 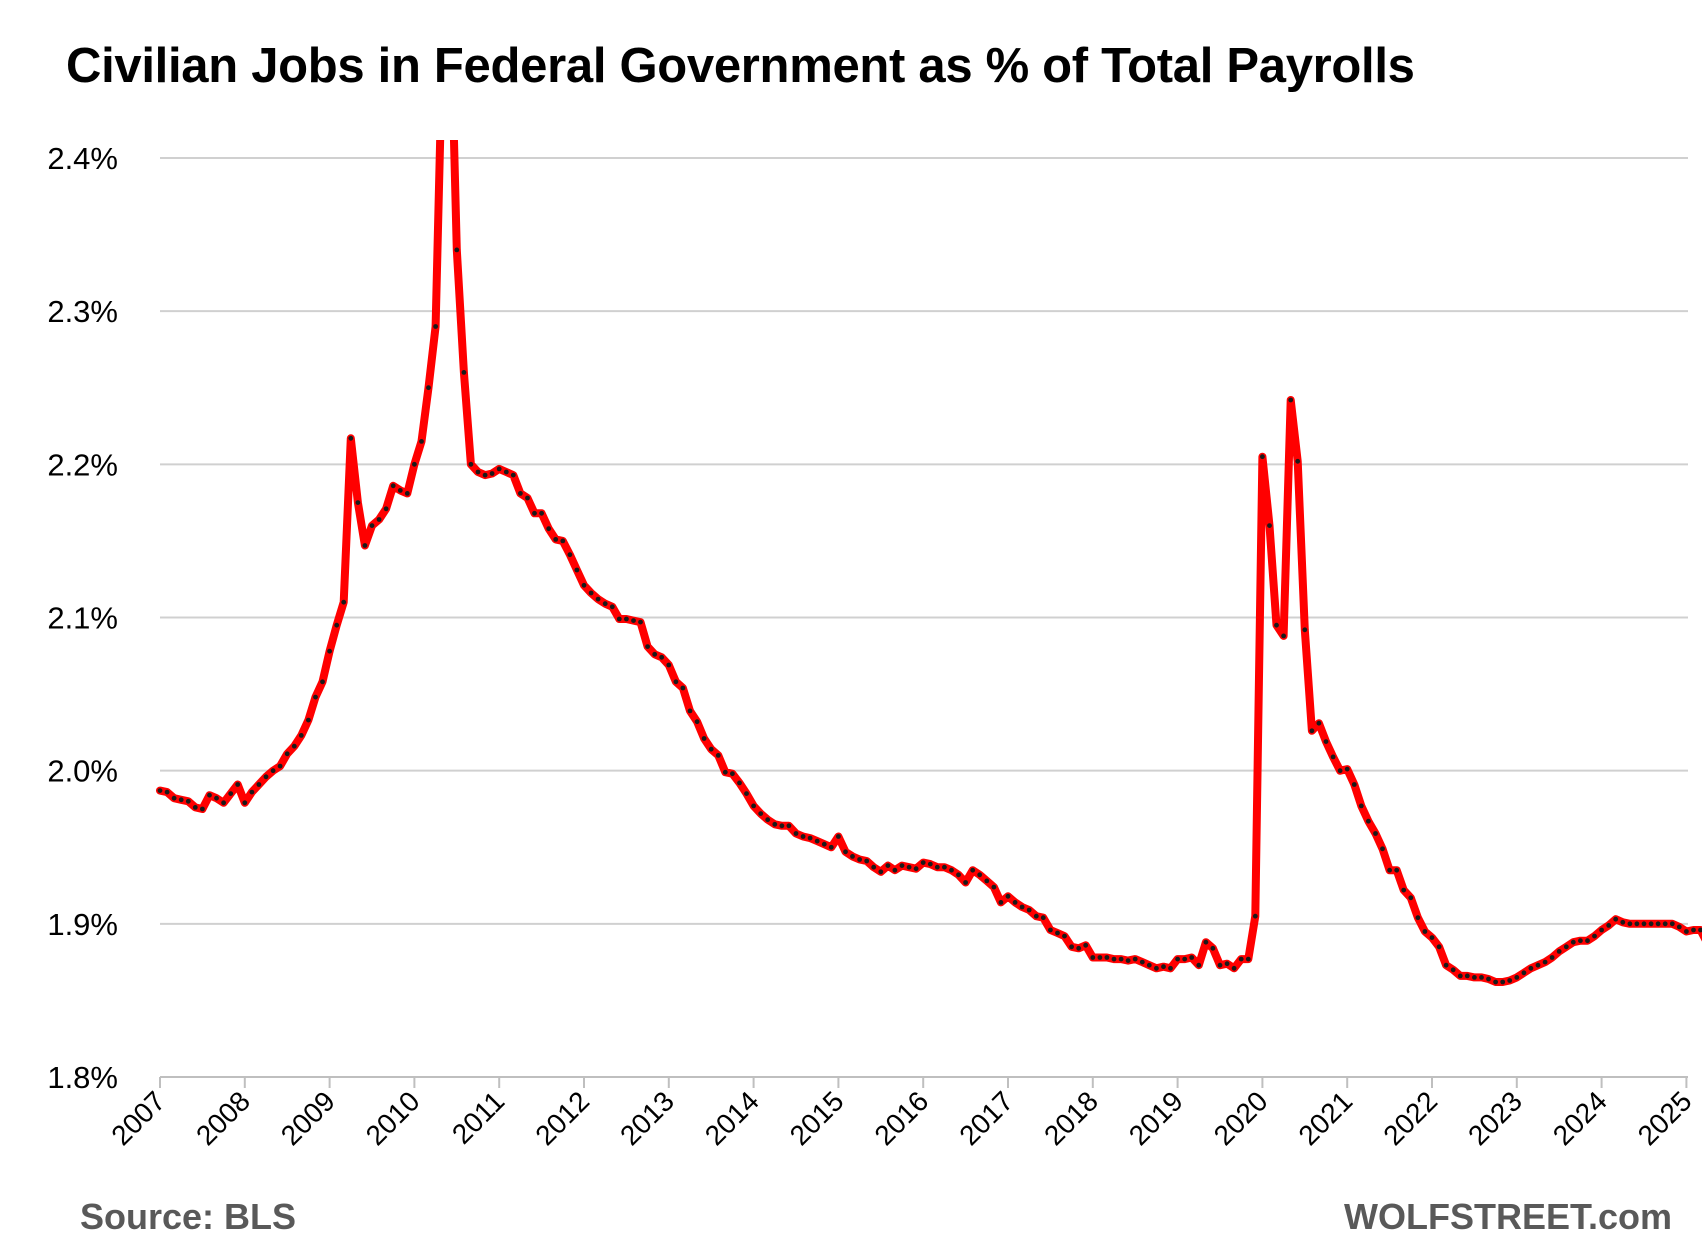 I want to click on x-tick-label: 2007, so click(x=138, y=1118).